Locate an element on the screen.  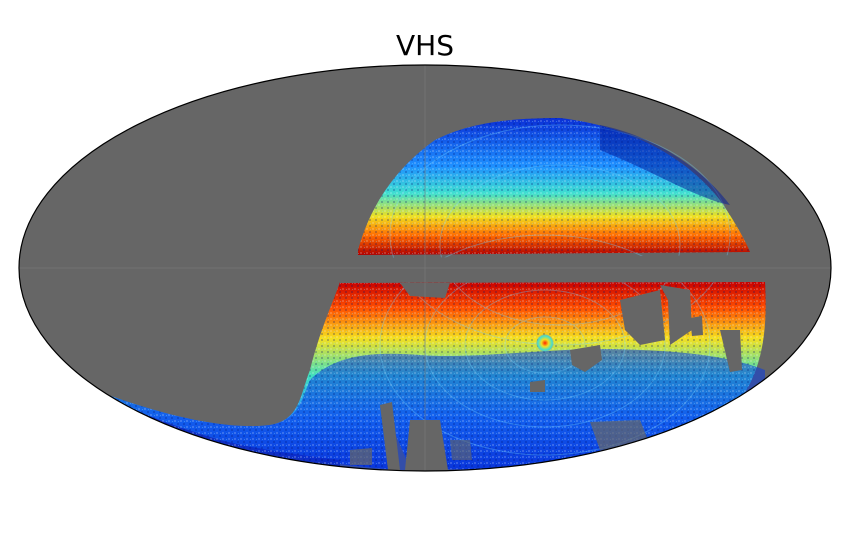
galactic-plane-gap is located at coordinates (555, 269).